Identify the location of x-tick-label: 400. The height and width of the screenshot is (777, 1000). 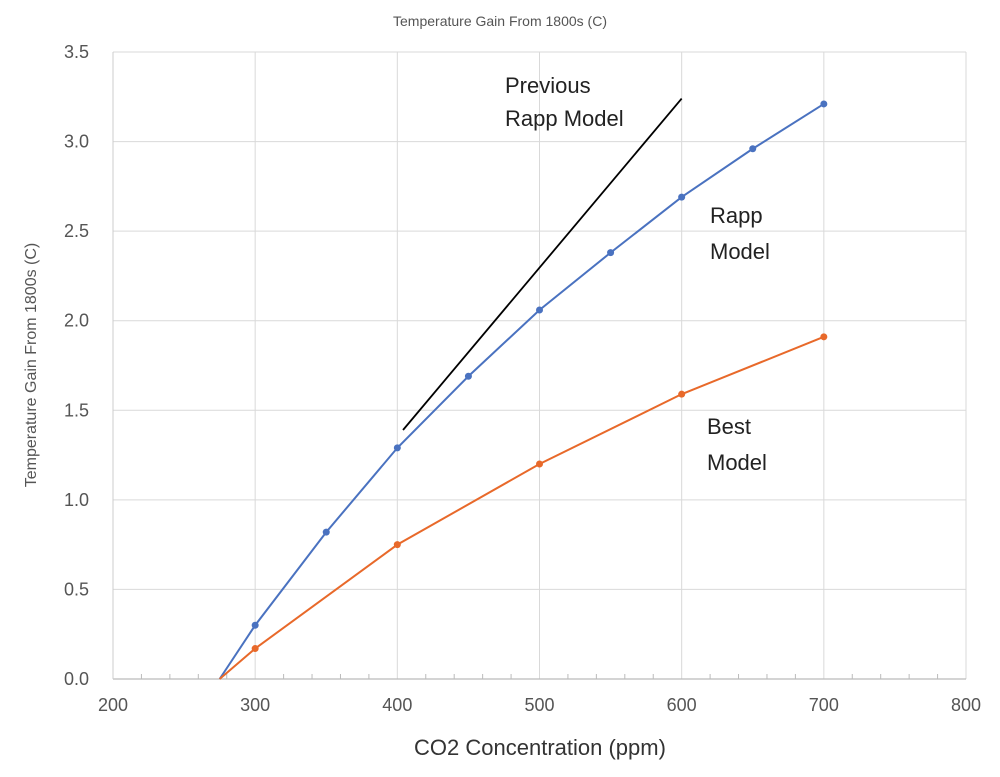
(397, 705).